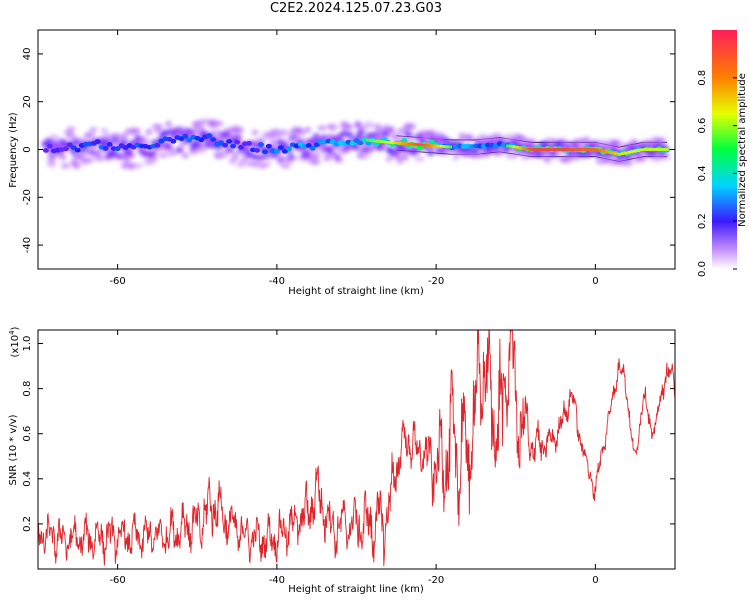 This screenshot has width=750, height=600. Describe the element at coordinates (717, 173) in the screenshot. I see `colorbar-ticks: 0.0 0.2 0.4 0.6 0.8` at that location.